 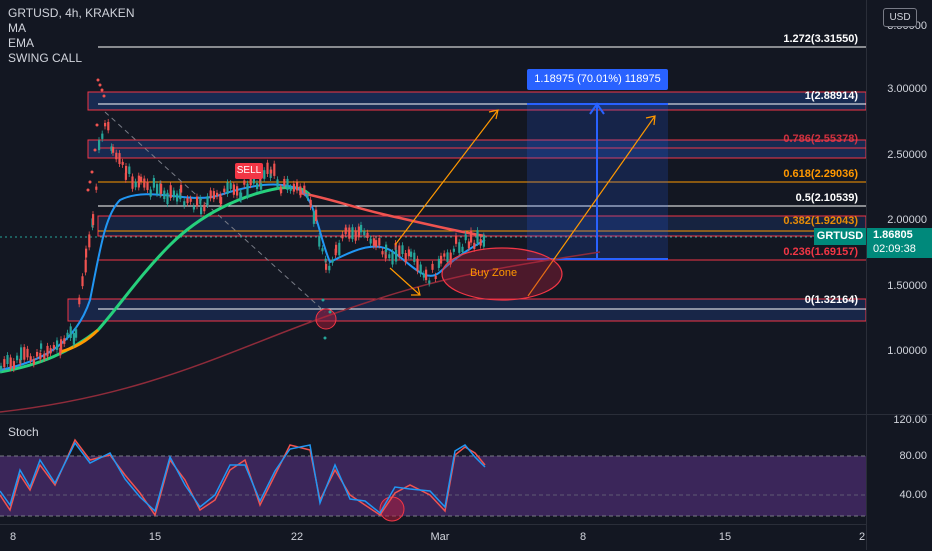 What do you see at coordinates (433, 537) in the screenshot?
I see `date-axis: 8 15 22 Mar 8 15 2` at bounding box center [433, 537].